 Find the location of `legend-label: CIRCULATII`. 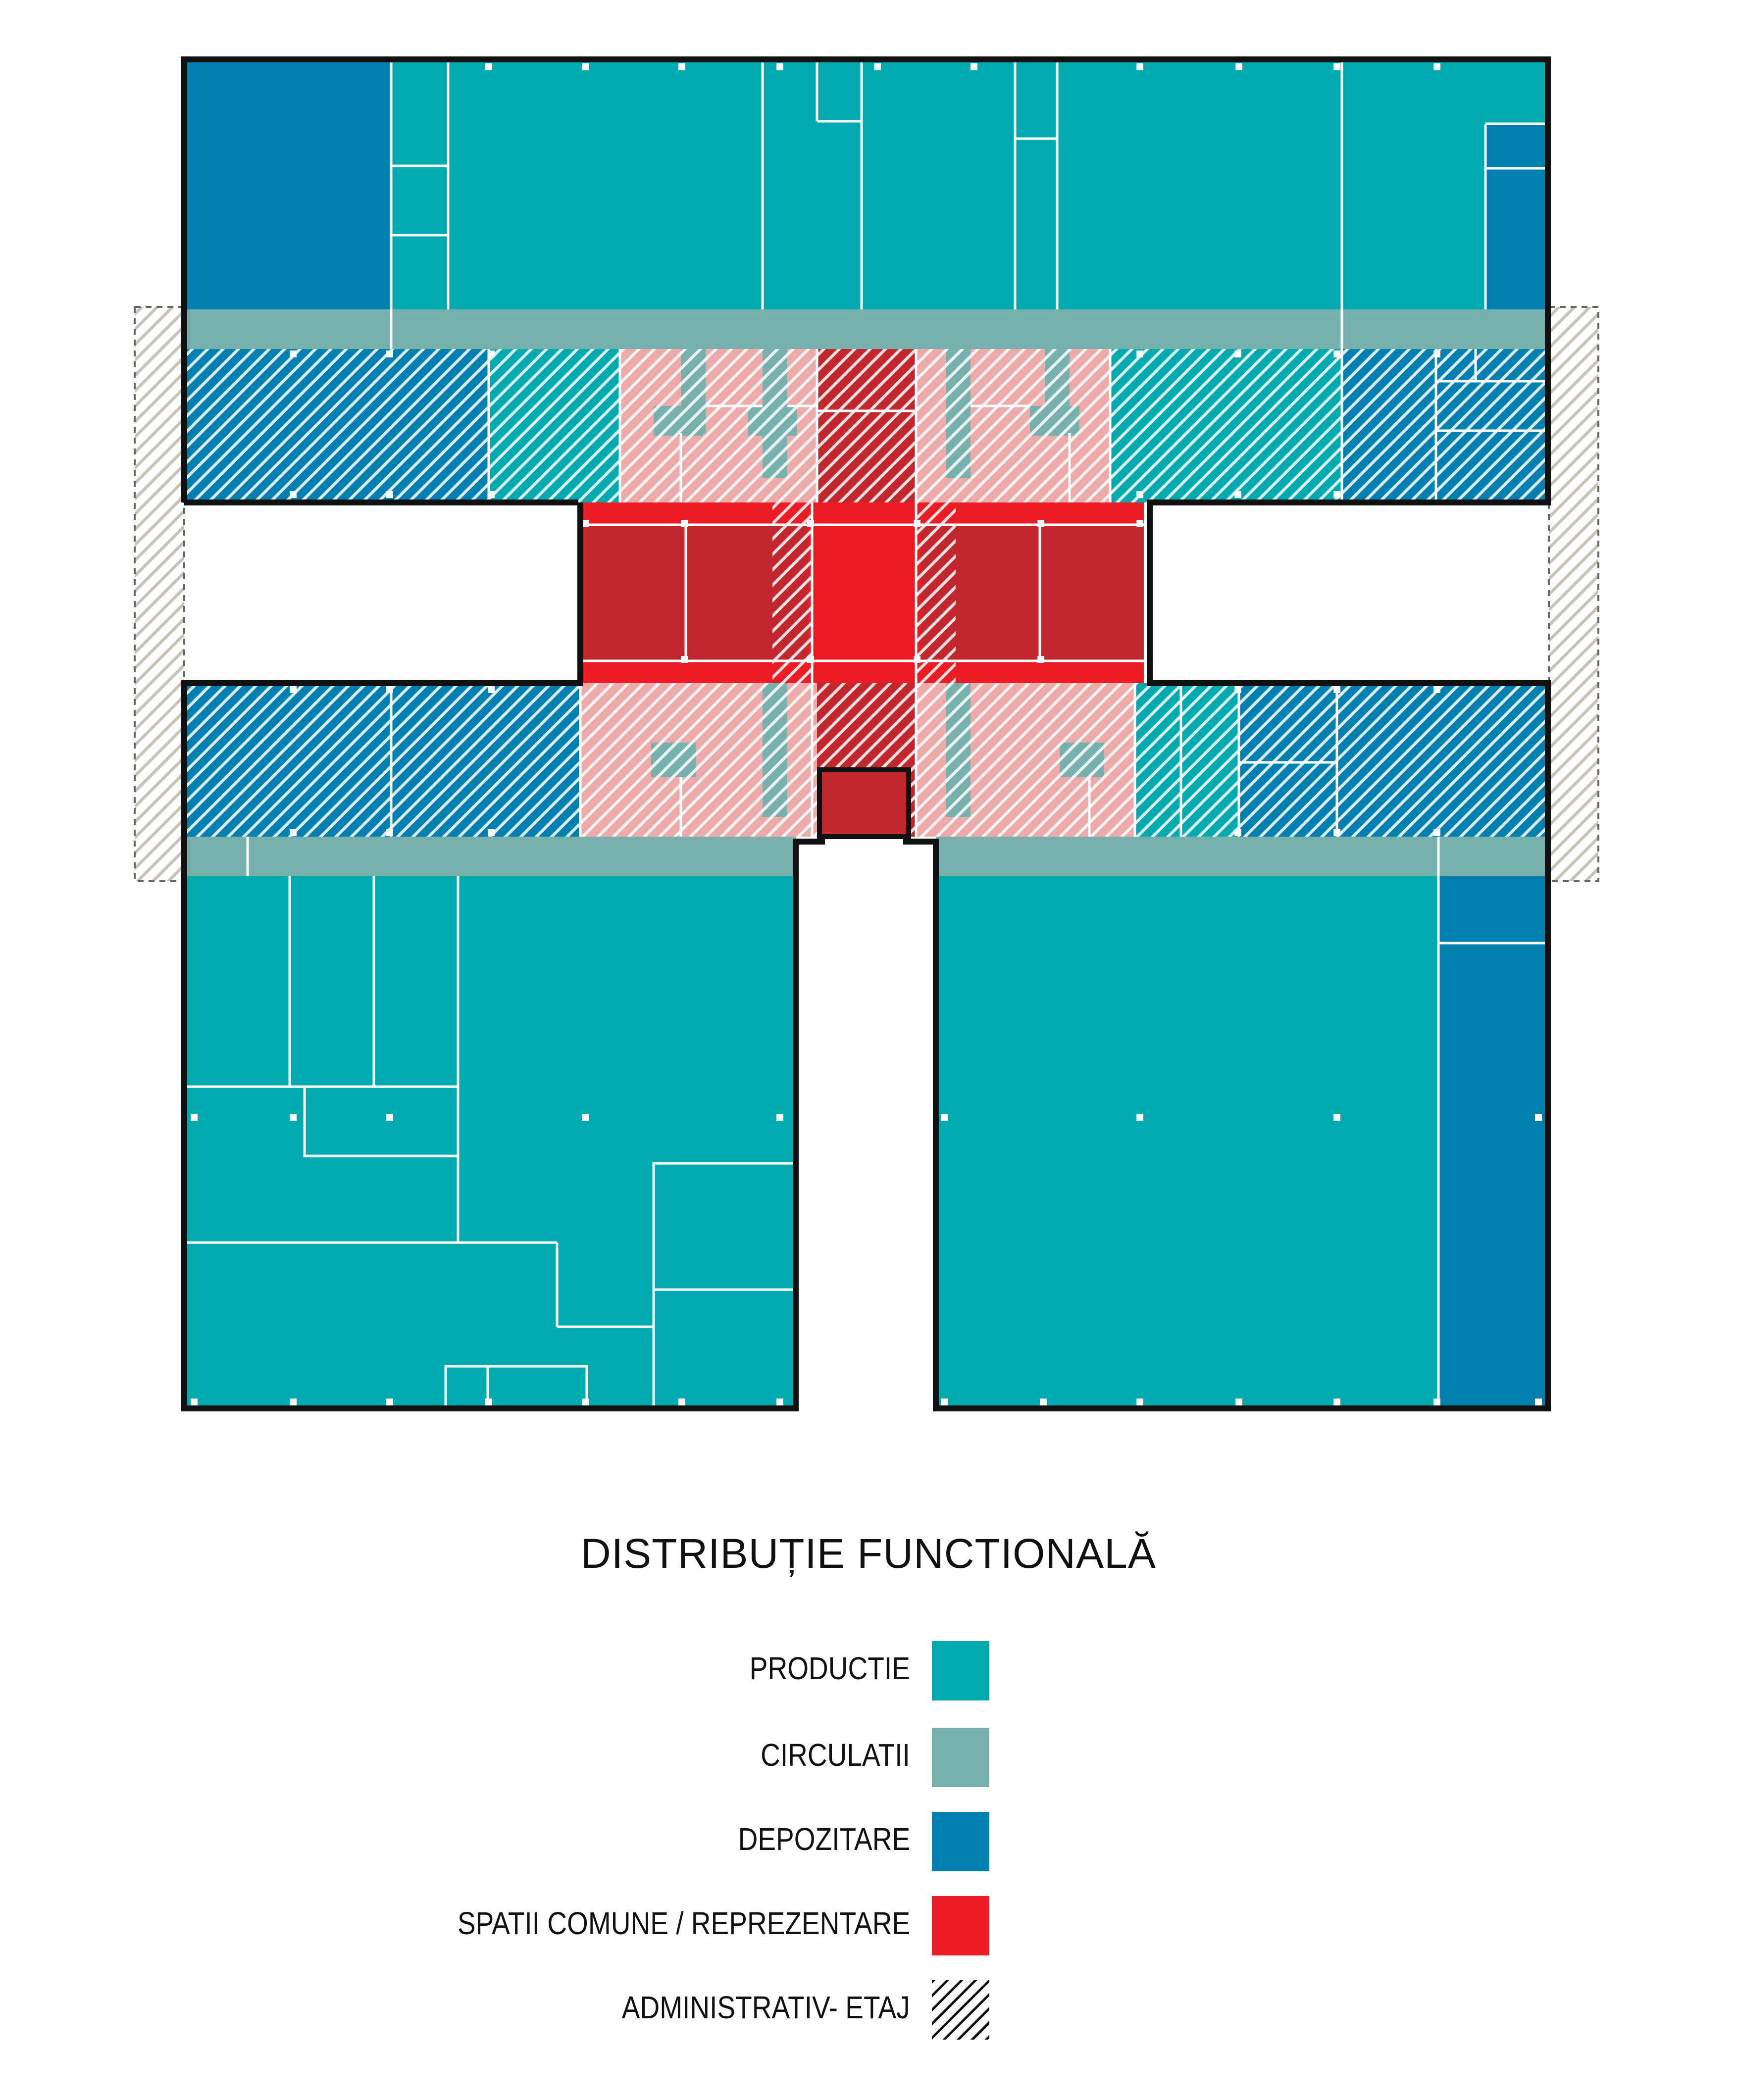

legend-label: CIRCULATII is located at coordinates (835, 1755).